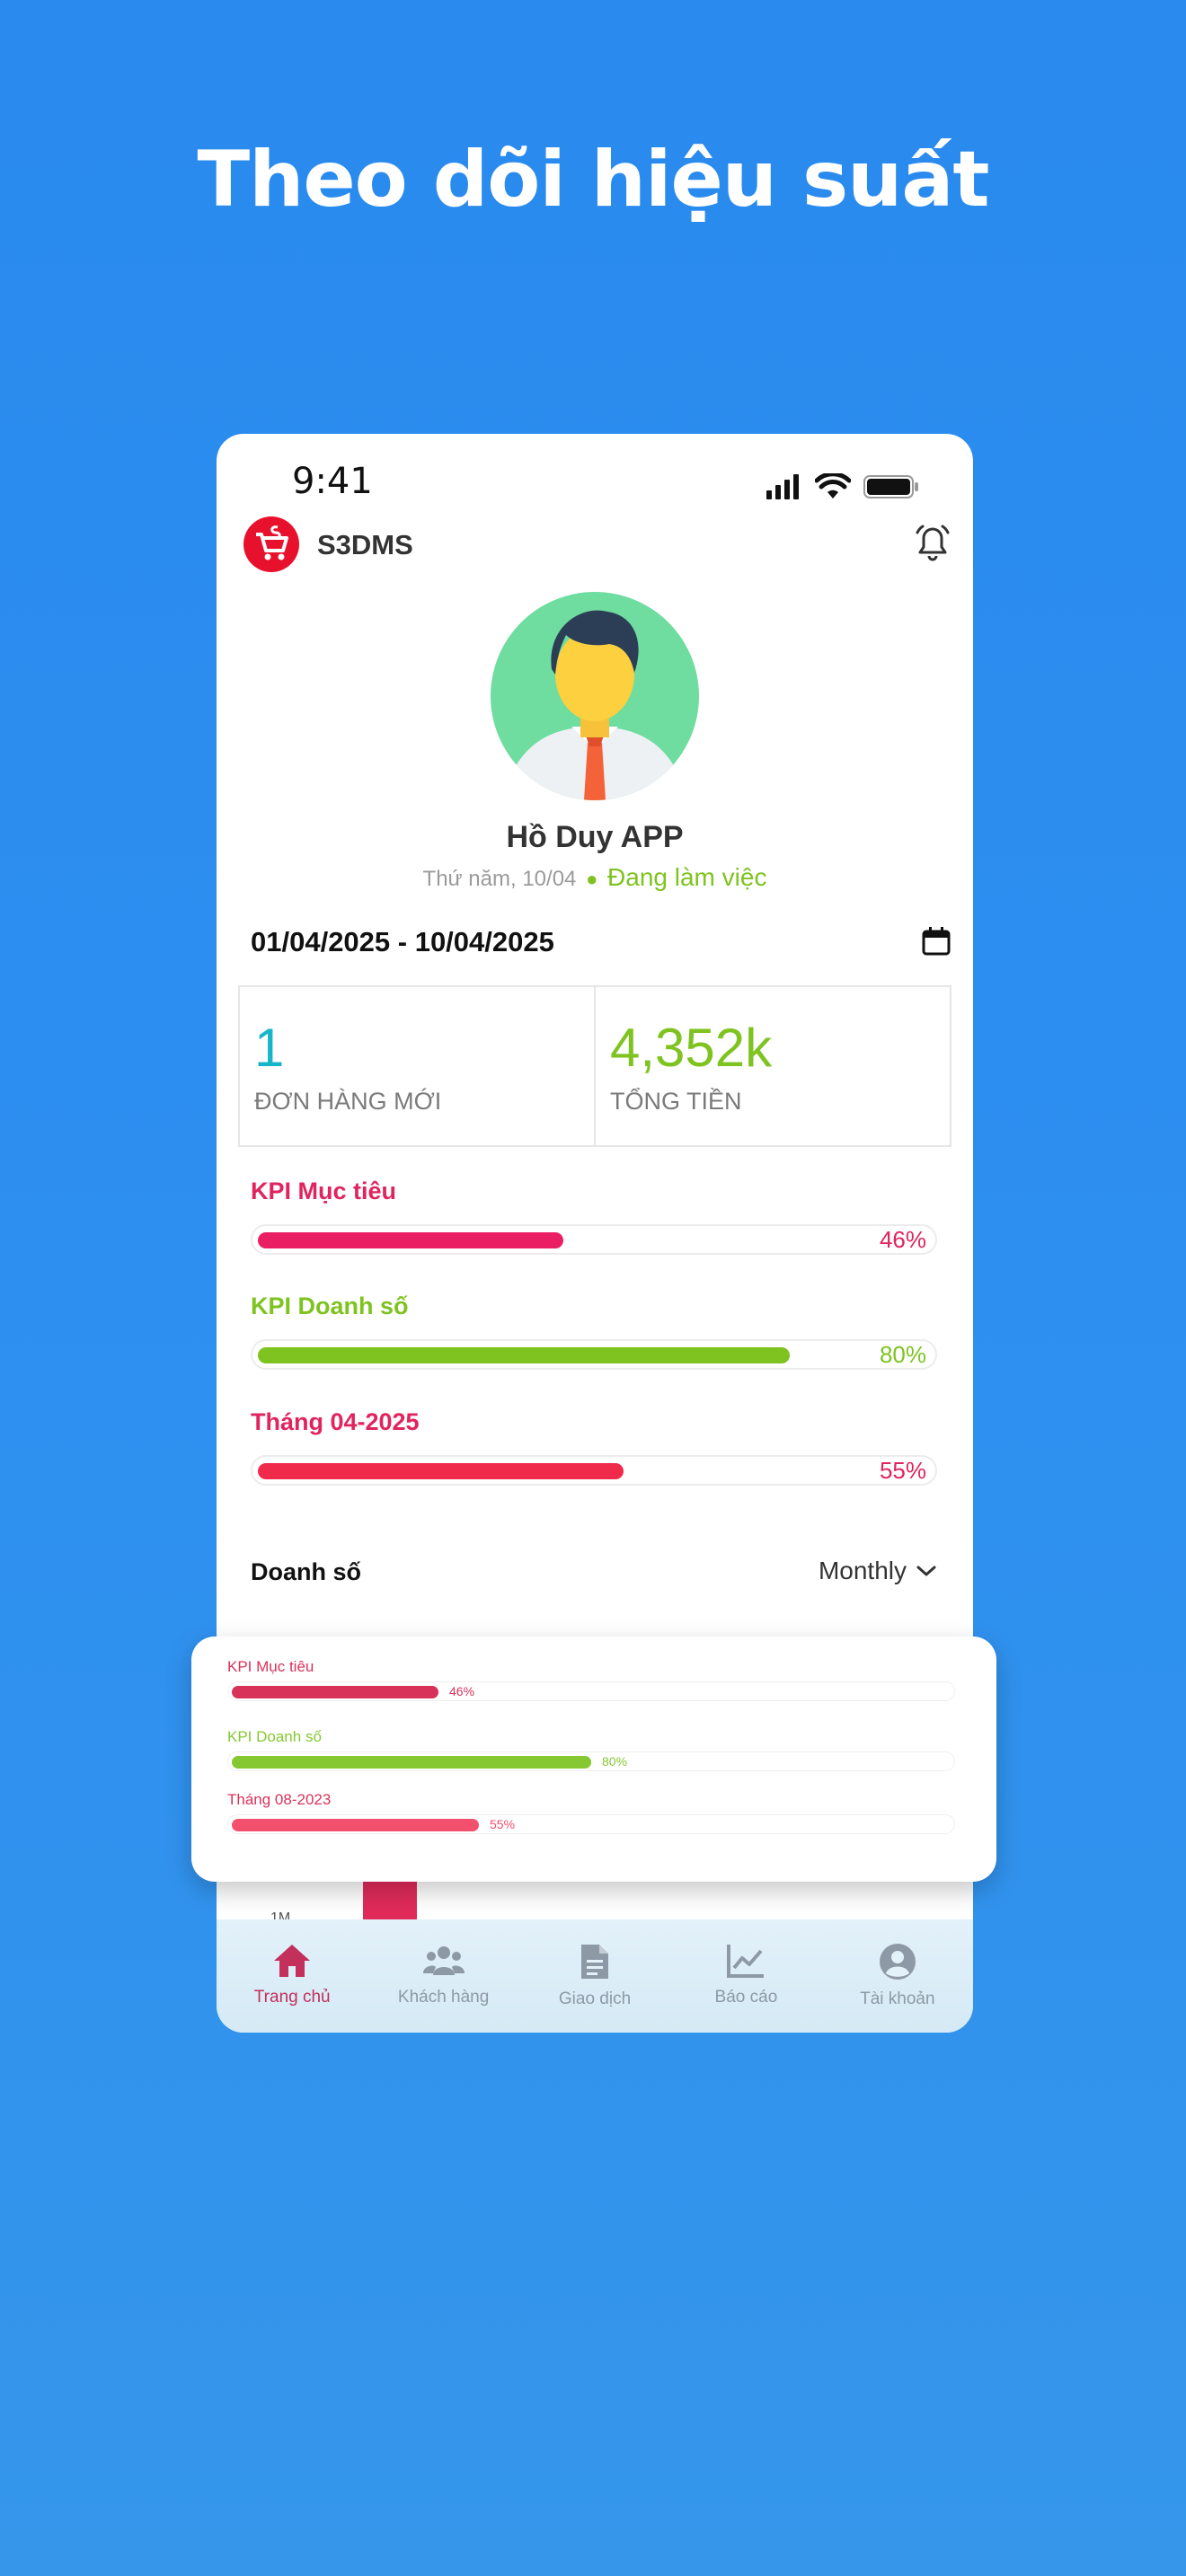 The image size is (1186, 2576). What do you see at coordinates (862, 1570) in the screenshot?
I see `period-dropdown-label: Monthly` at bounding box center [862, 1570].